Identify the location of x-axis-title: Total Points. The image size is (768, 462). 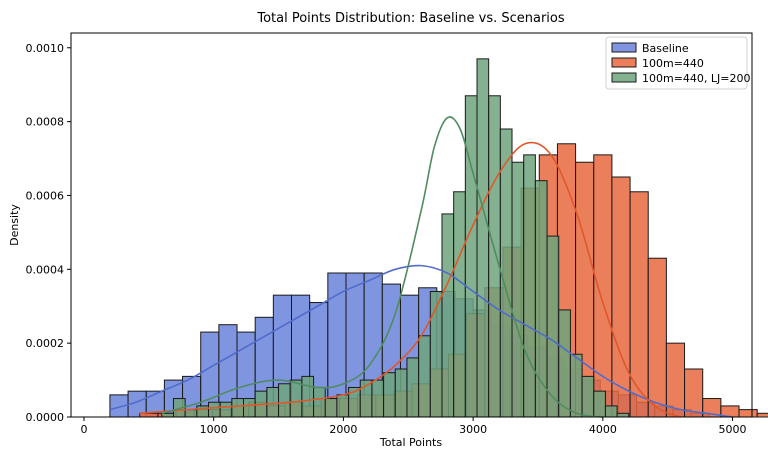
(410, 442).